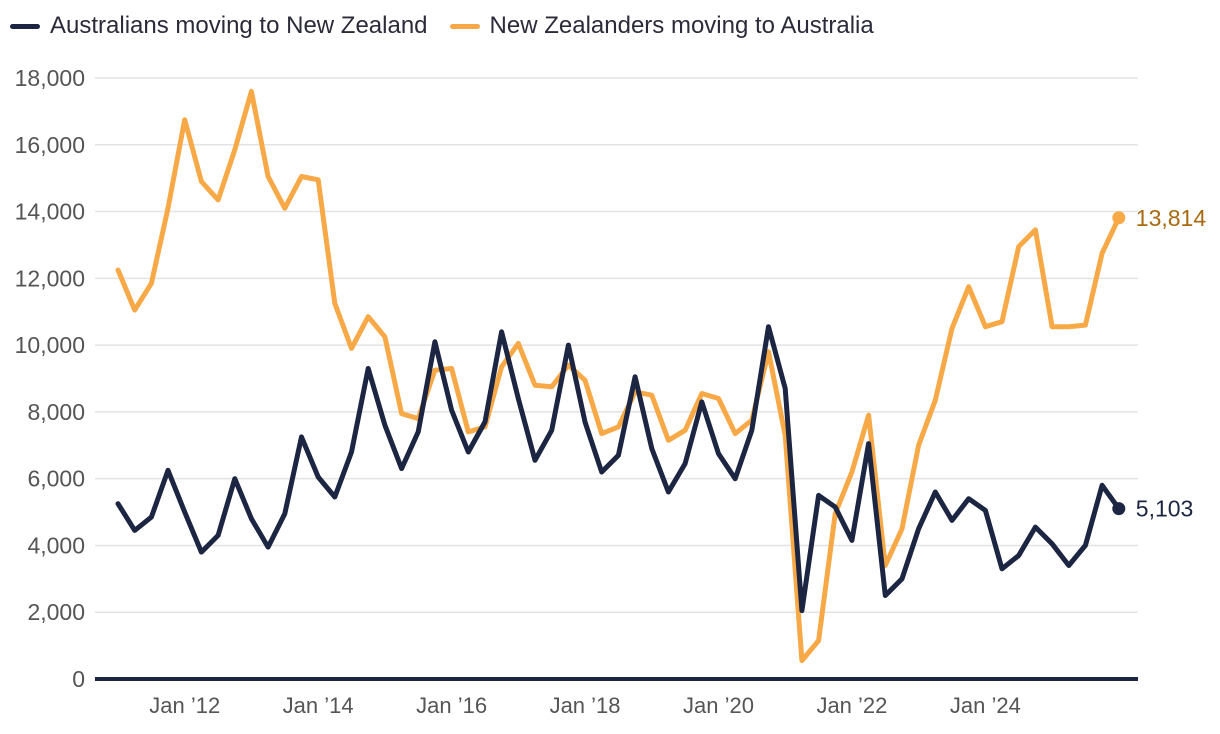 The height and width of the screenshot is (734, 1220). I want to click on end-point-nz_to_aus, so click(1119, 218).